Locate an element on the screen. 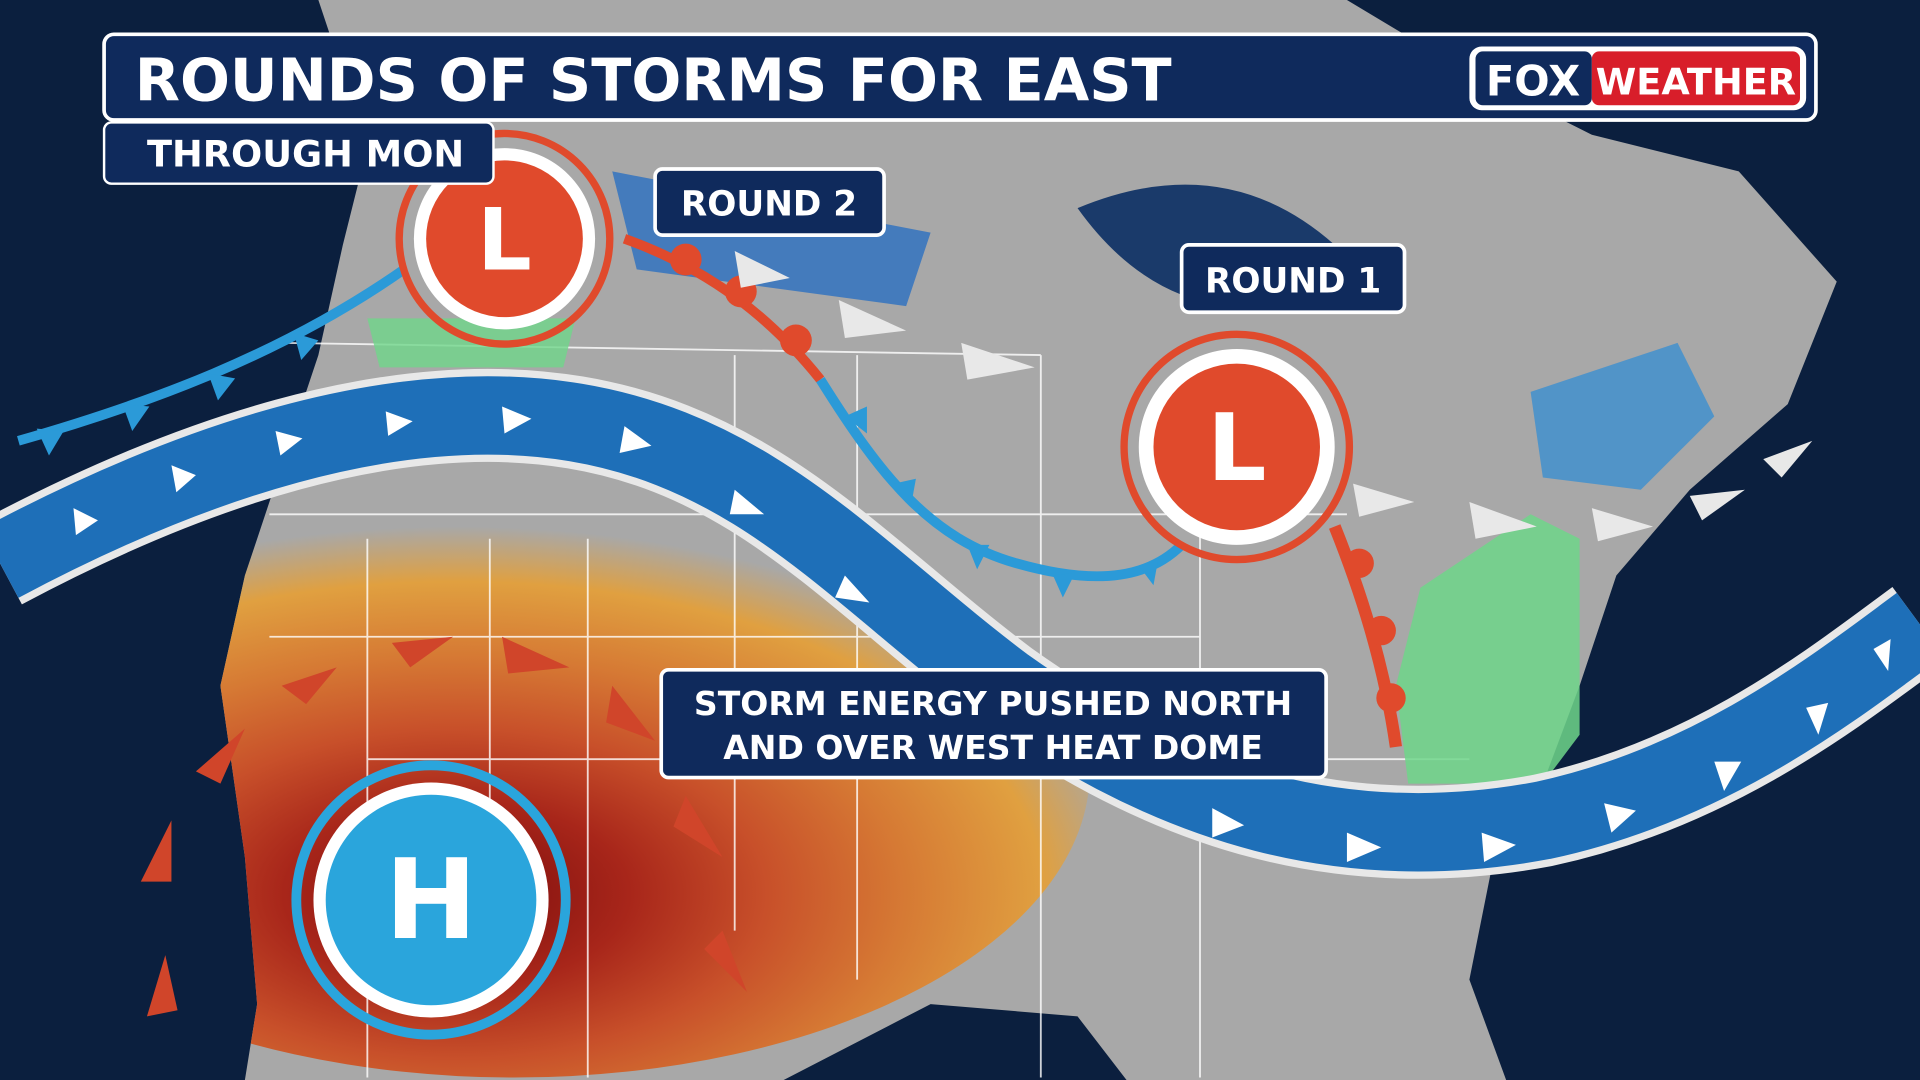  round-1-label: ROUND 1 is located at coordinates (1293, 279).